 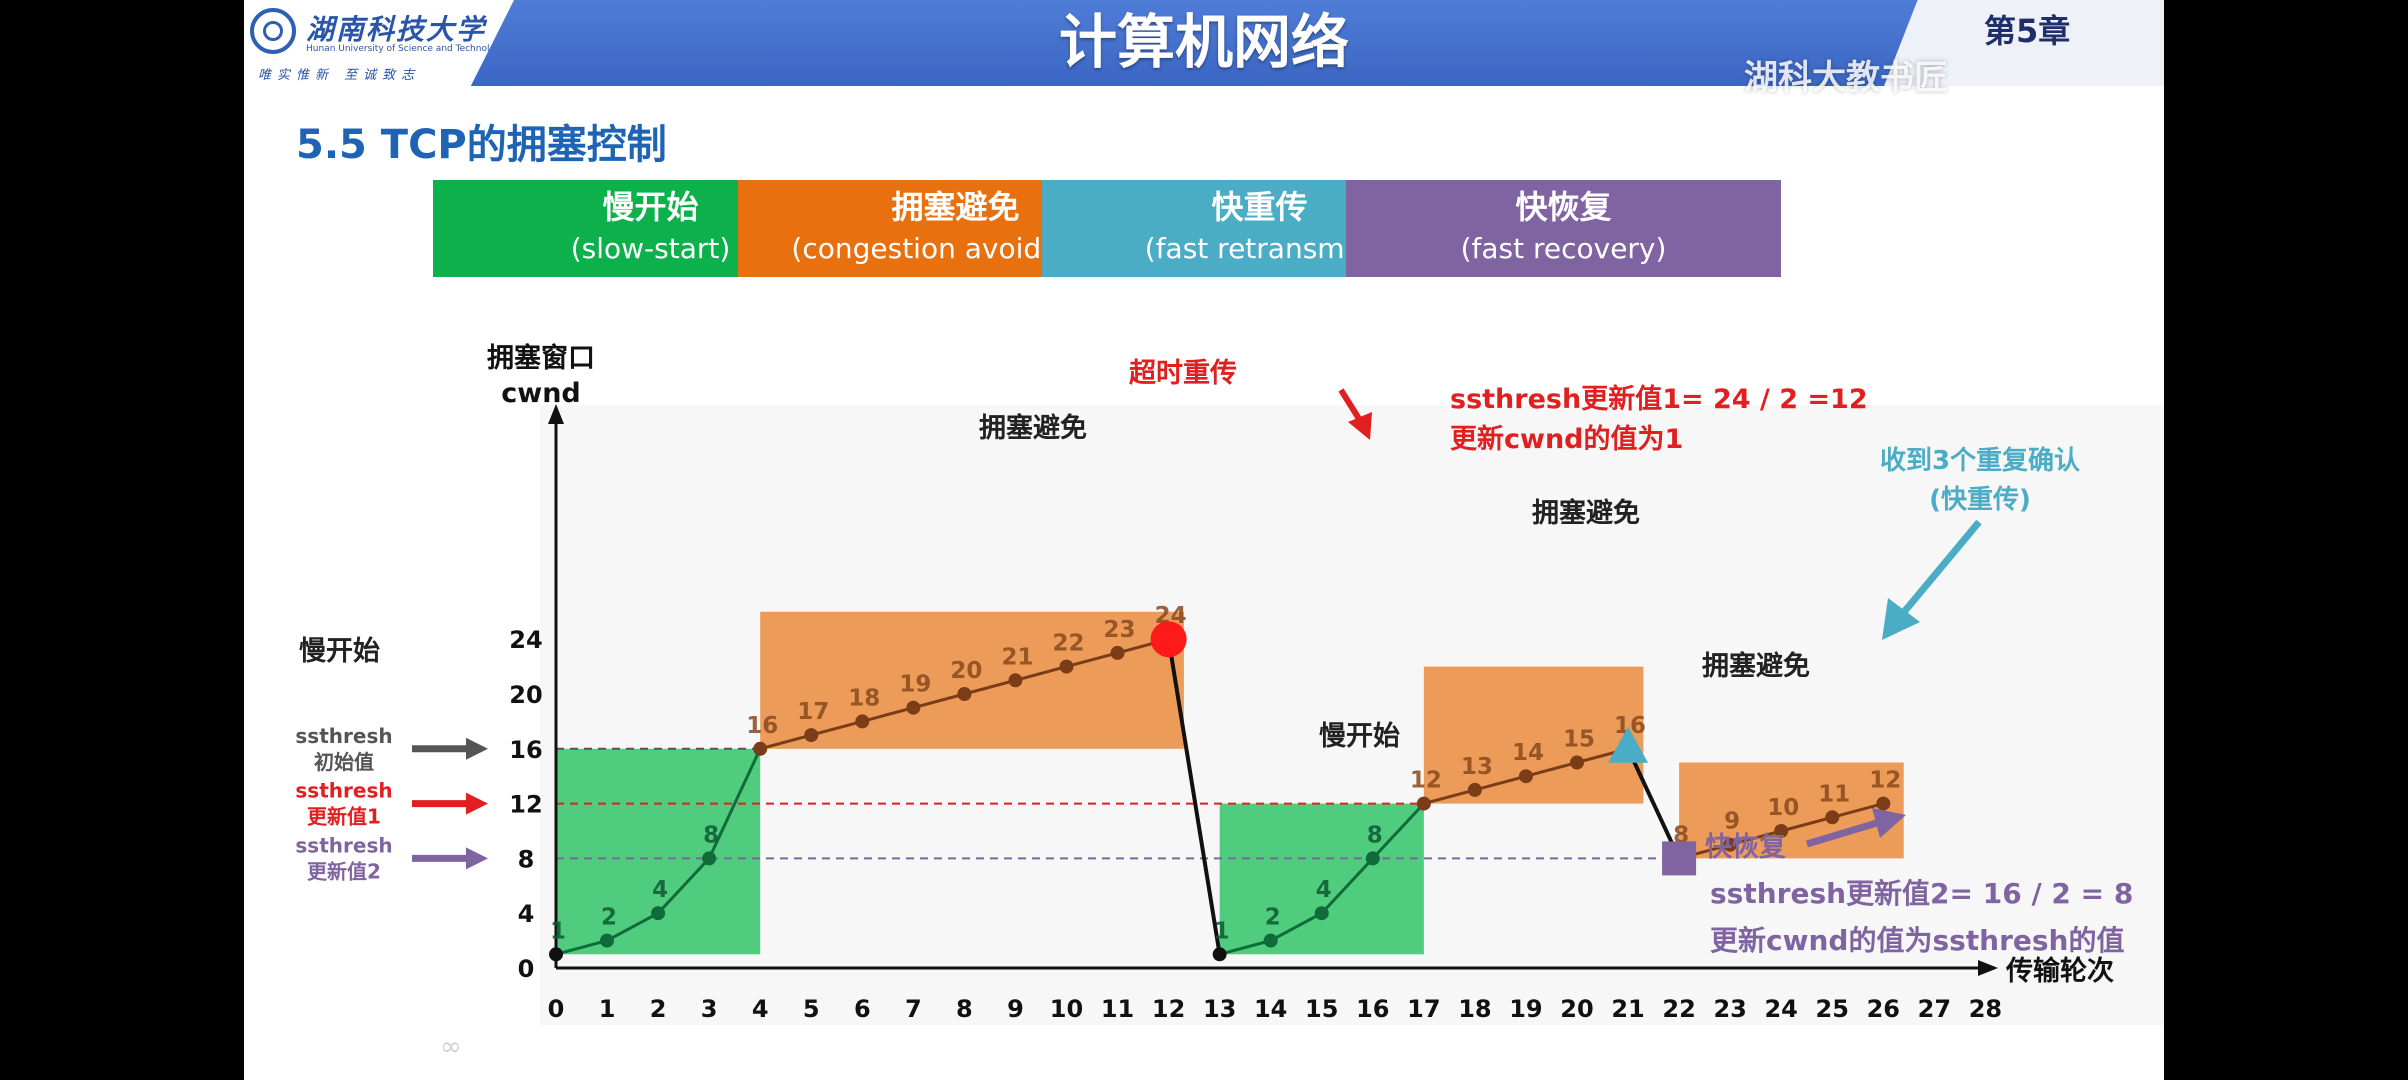 What do you see at coordinates (1746, 847) in the screenshot?
I see `recovery-label: 快恢复` at bounding box center [1746, 847].